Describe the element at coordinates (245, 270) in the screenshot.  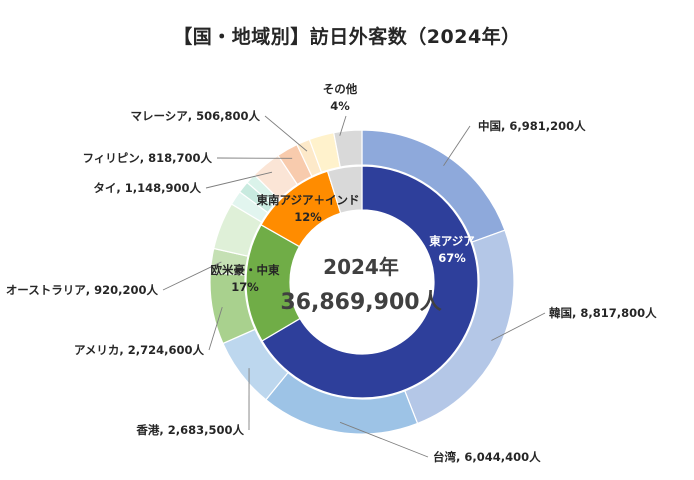
I see `inner-label-europe_us_au_me: 欧米豪・中東` at that location.